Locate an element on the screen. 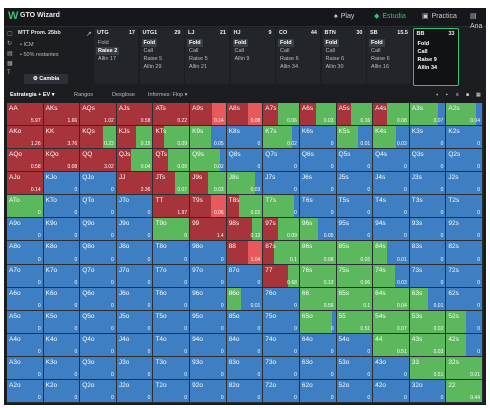 The height and width of the screenshot is (408, 490). hand-cell-q3s: Q3s 0 is located at coordinates (428, 161).